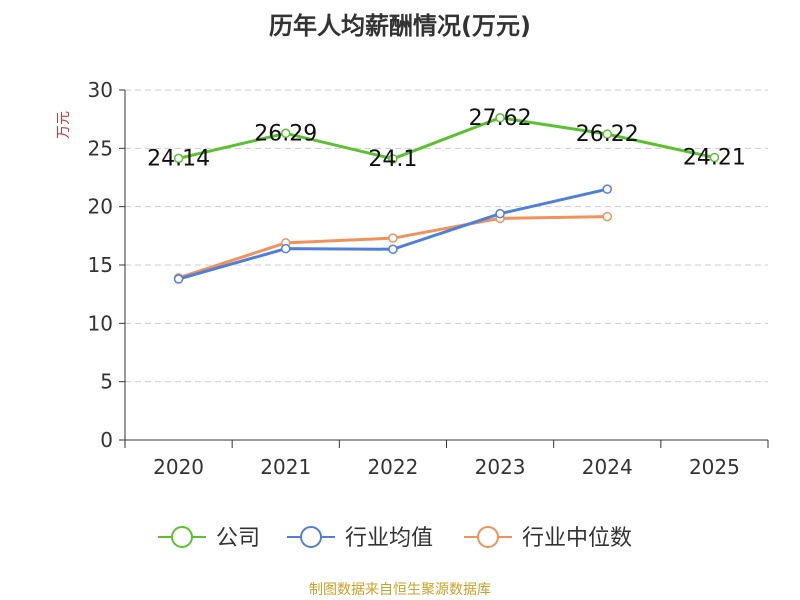  Describe the element at coordinates (106, 382) in the screenshot. I see `y-tick-label: 5` at that location.